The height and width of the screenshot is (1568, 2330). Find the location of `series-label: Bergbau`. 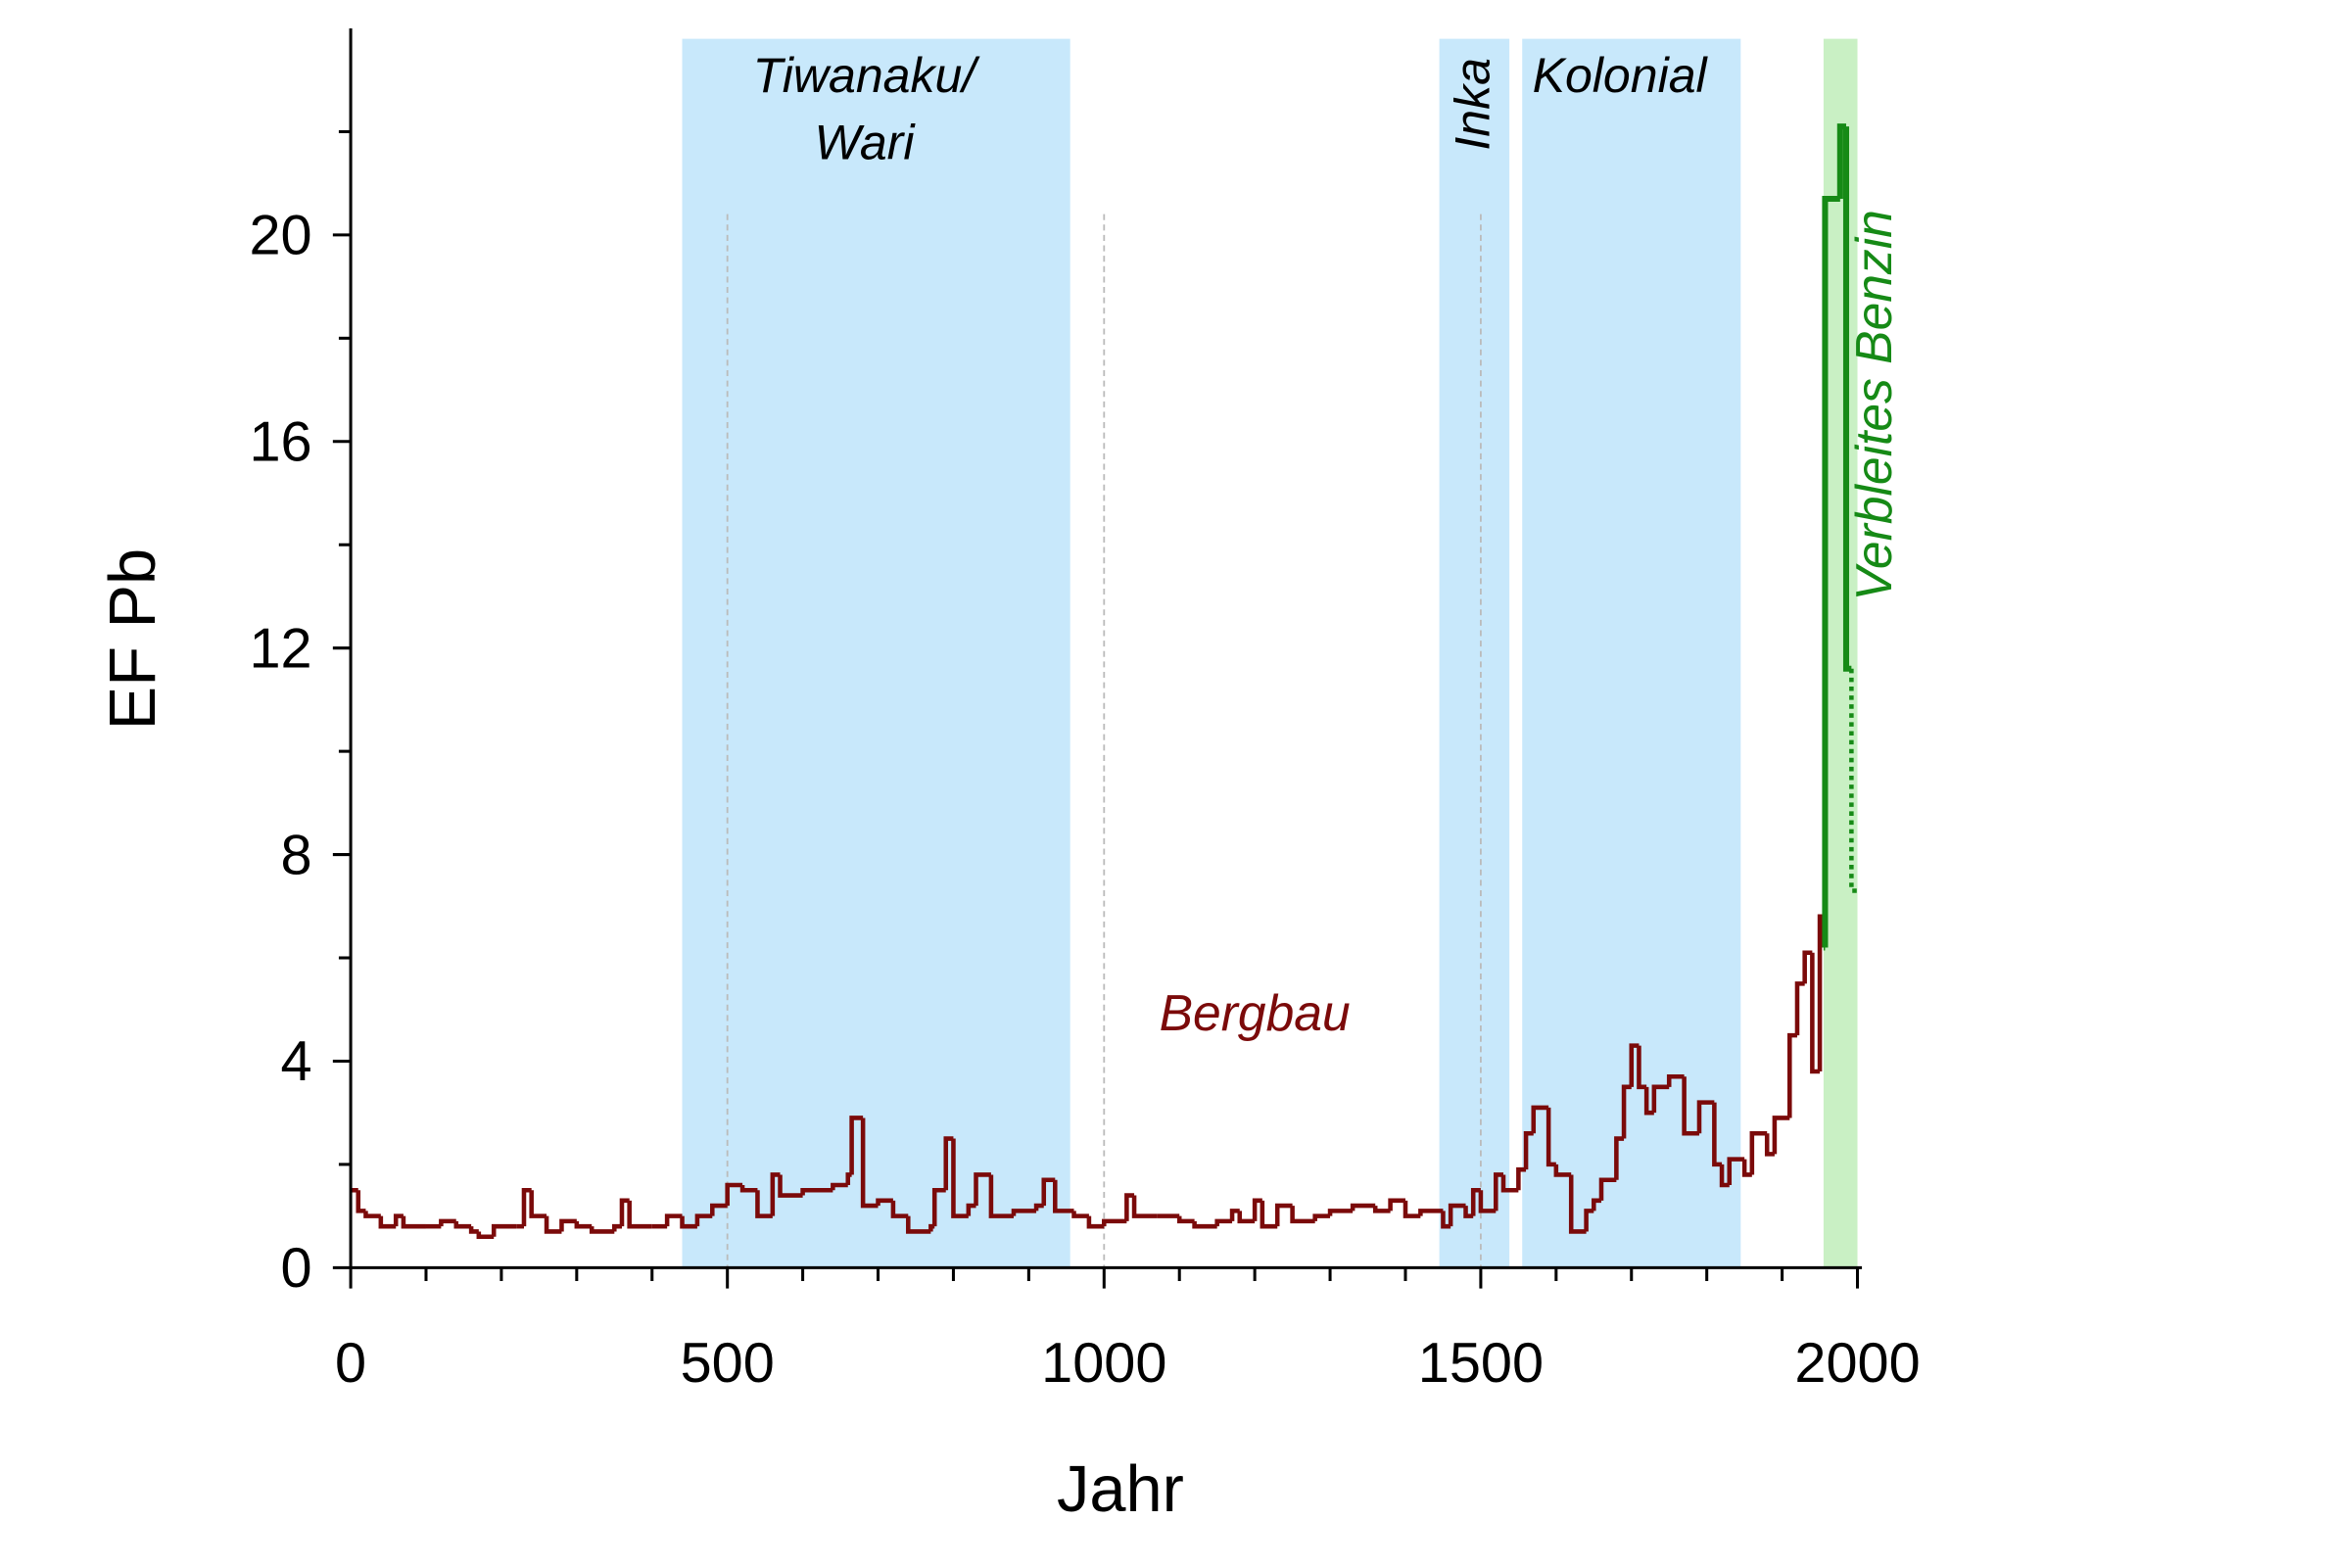

series-label: Bergbau is located at coordinates (1255, 1012).